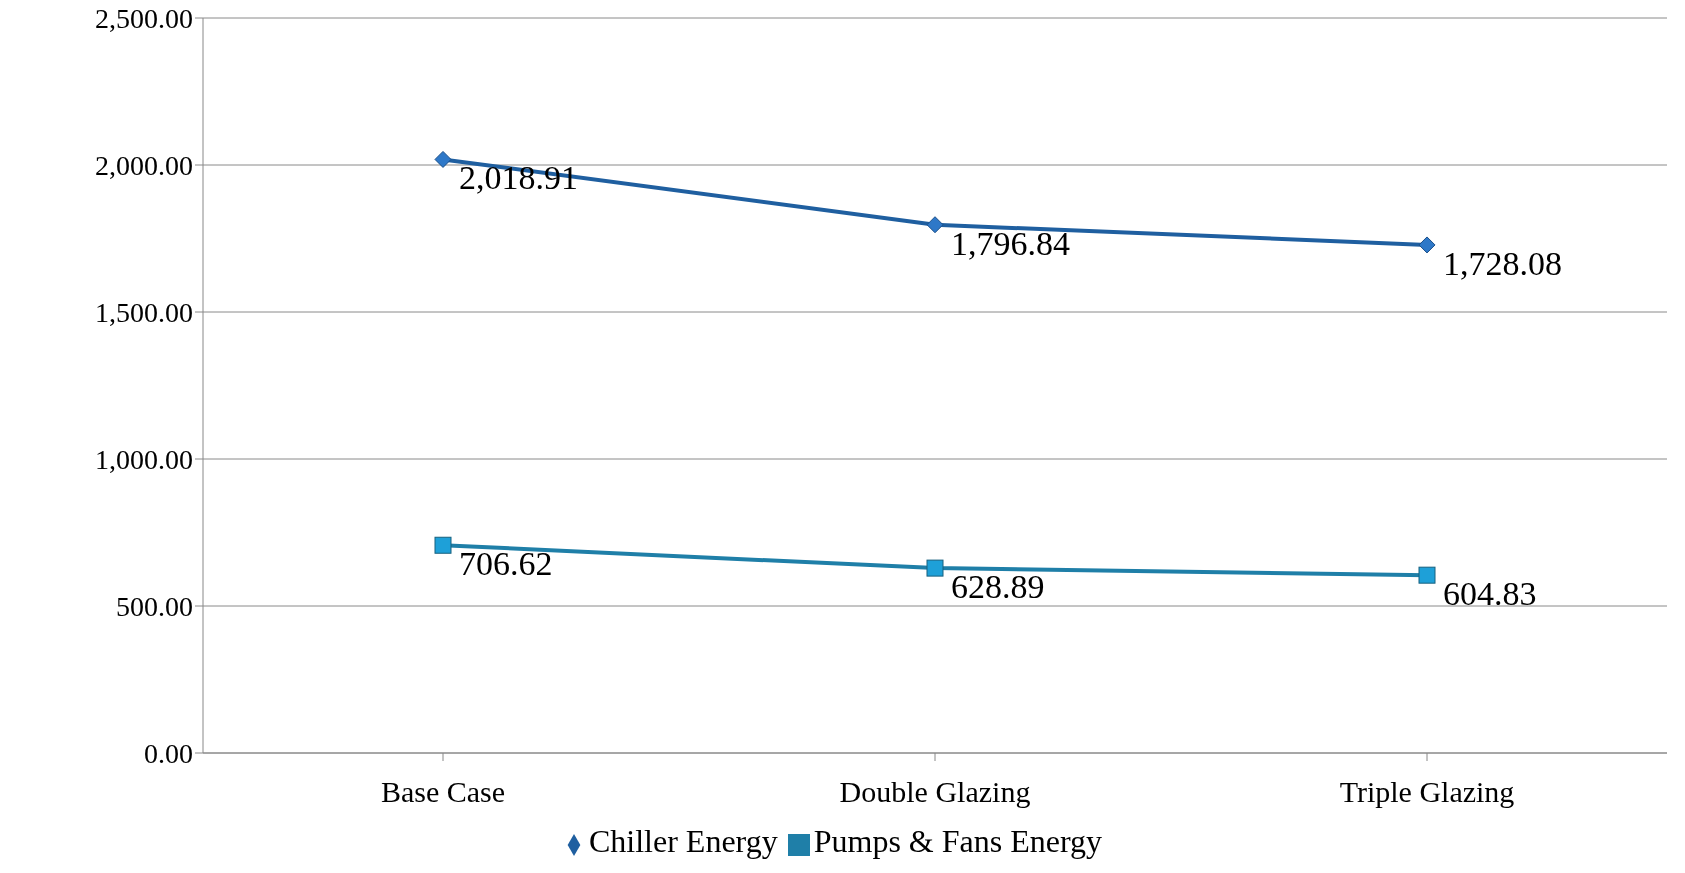 The image size is (1685, 873). What do you see at coordinates (168, 753) in the screenshot?
I see `y-tick-label: 0.00` at bounding box center [168, 753].